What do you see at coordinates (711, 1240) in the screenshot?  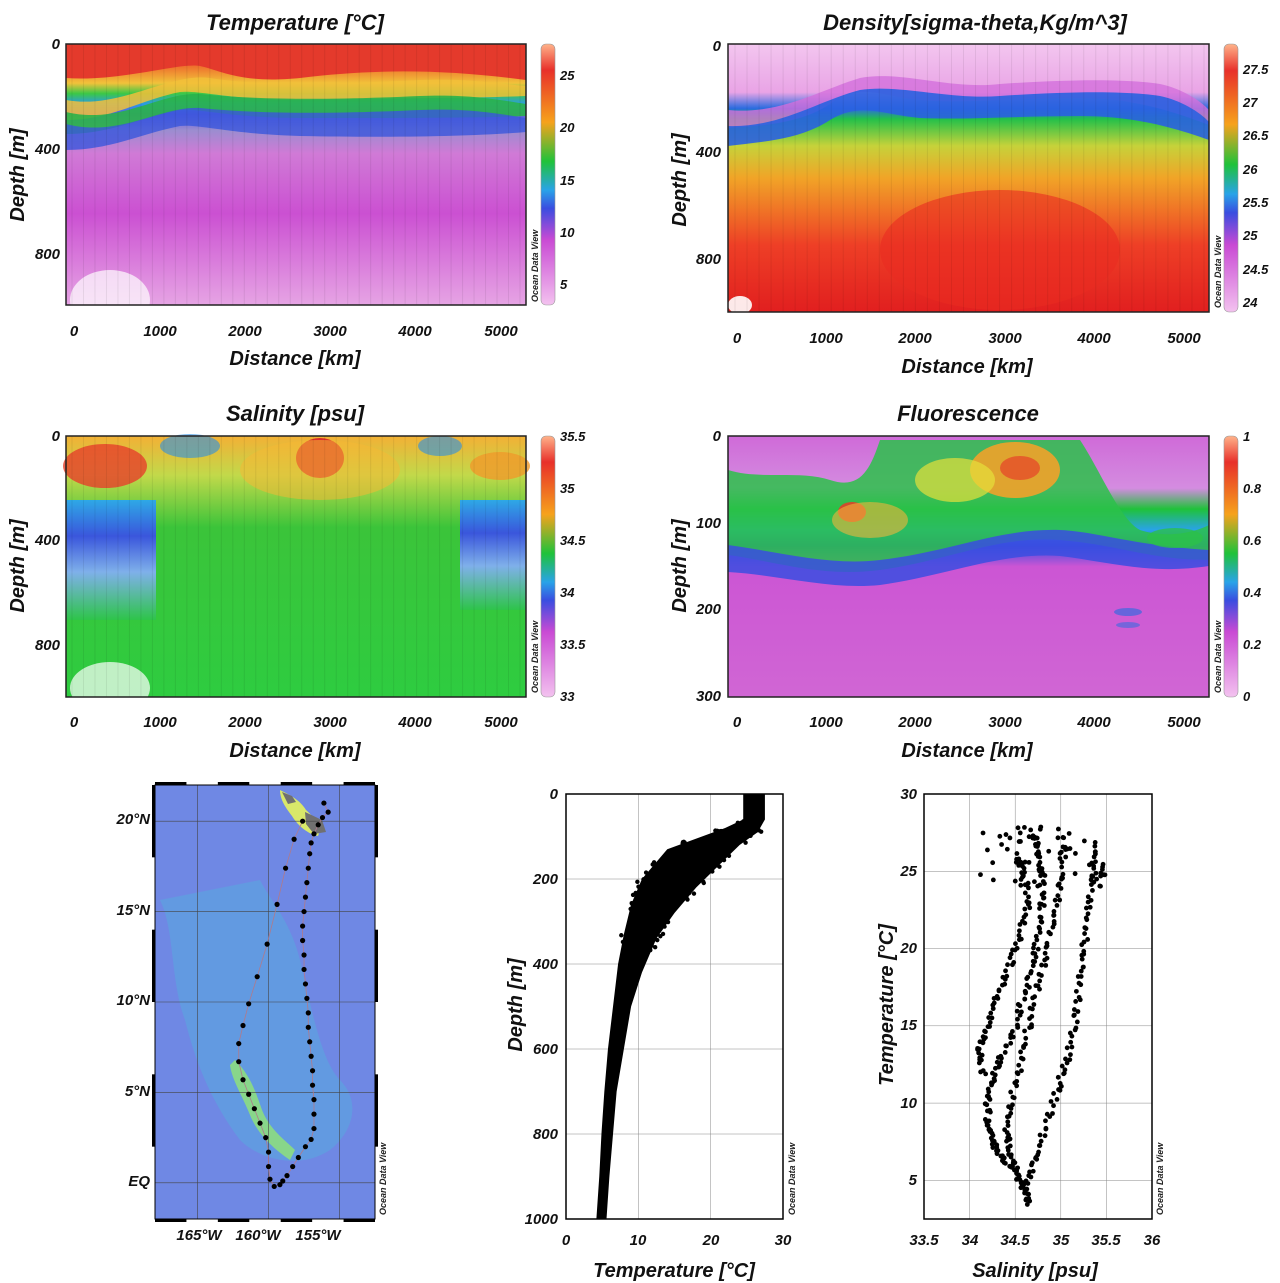 I see `x-tick-label: 20` at bounding box center [711, 1240].